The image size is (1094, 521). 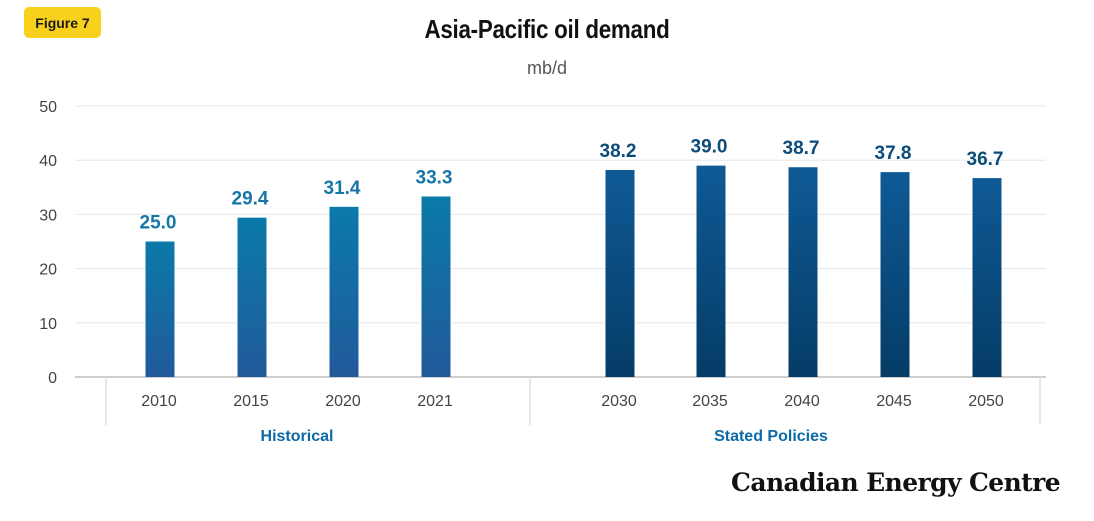 I want to click on y-tick-label: 30, so click(x=48, y=215).